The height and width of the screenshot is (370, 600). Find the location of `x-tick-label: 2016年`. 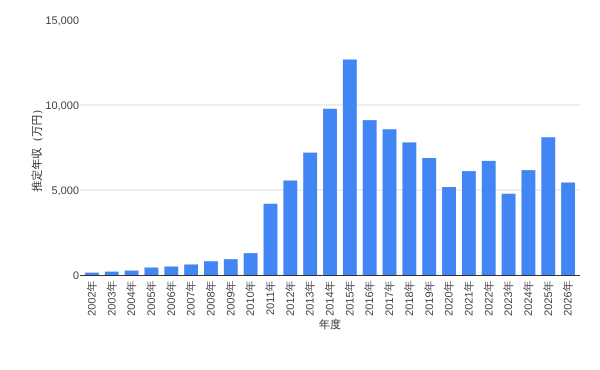

x-tick-label: 2016年 is located at coordinates (370, 298).